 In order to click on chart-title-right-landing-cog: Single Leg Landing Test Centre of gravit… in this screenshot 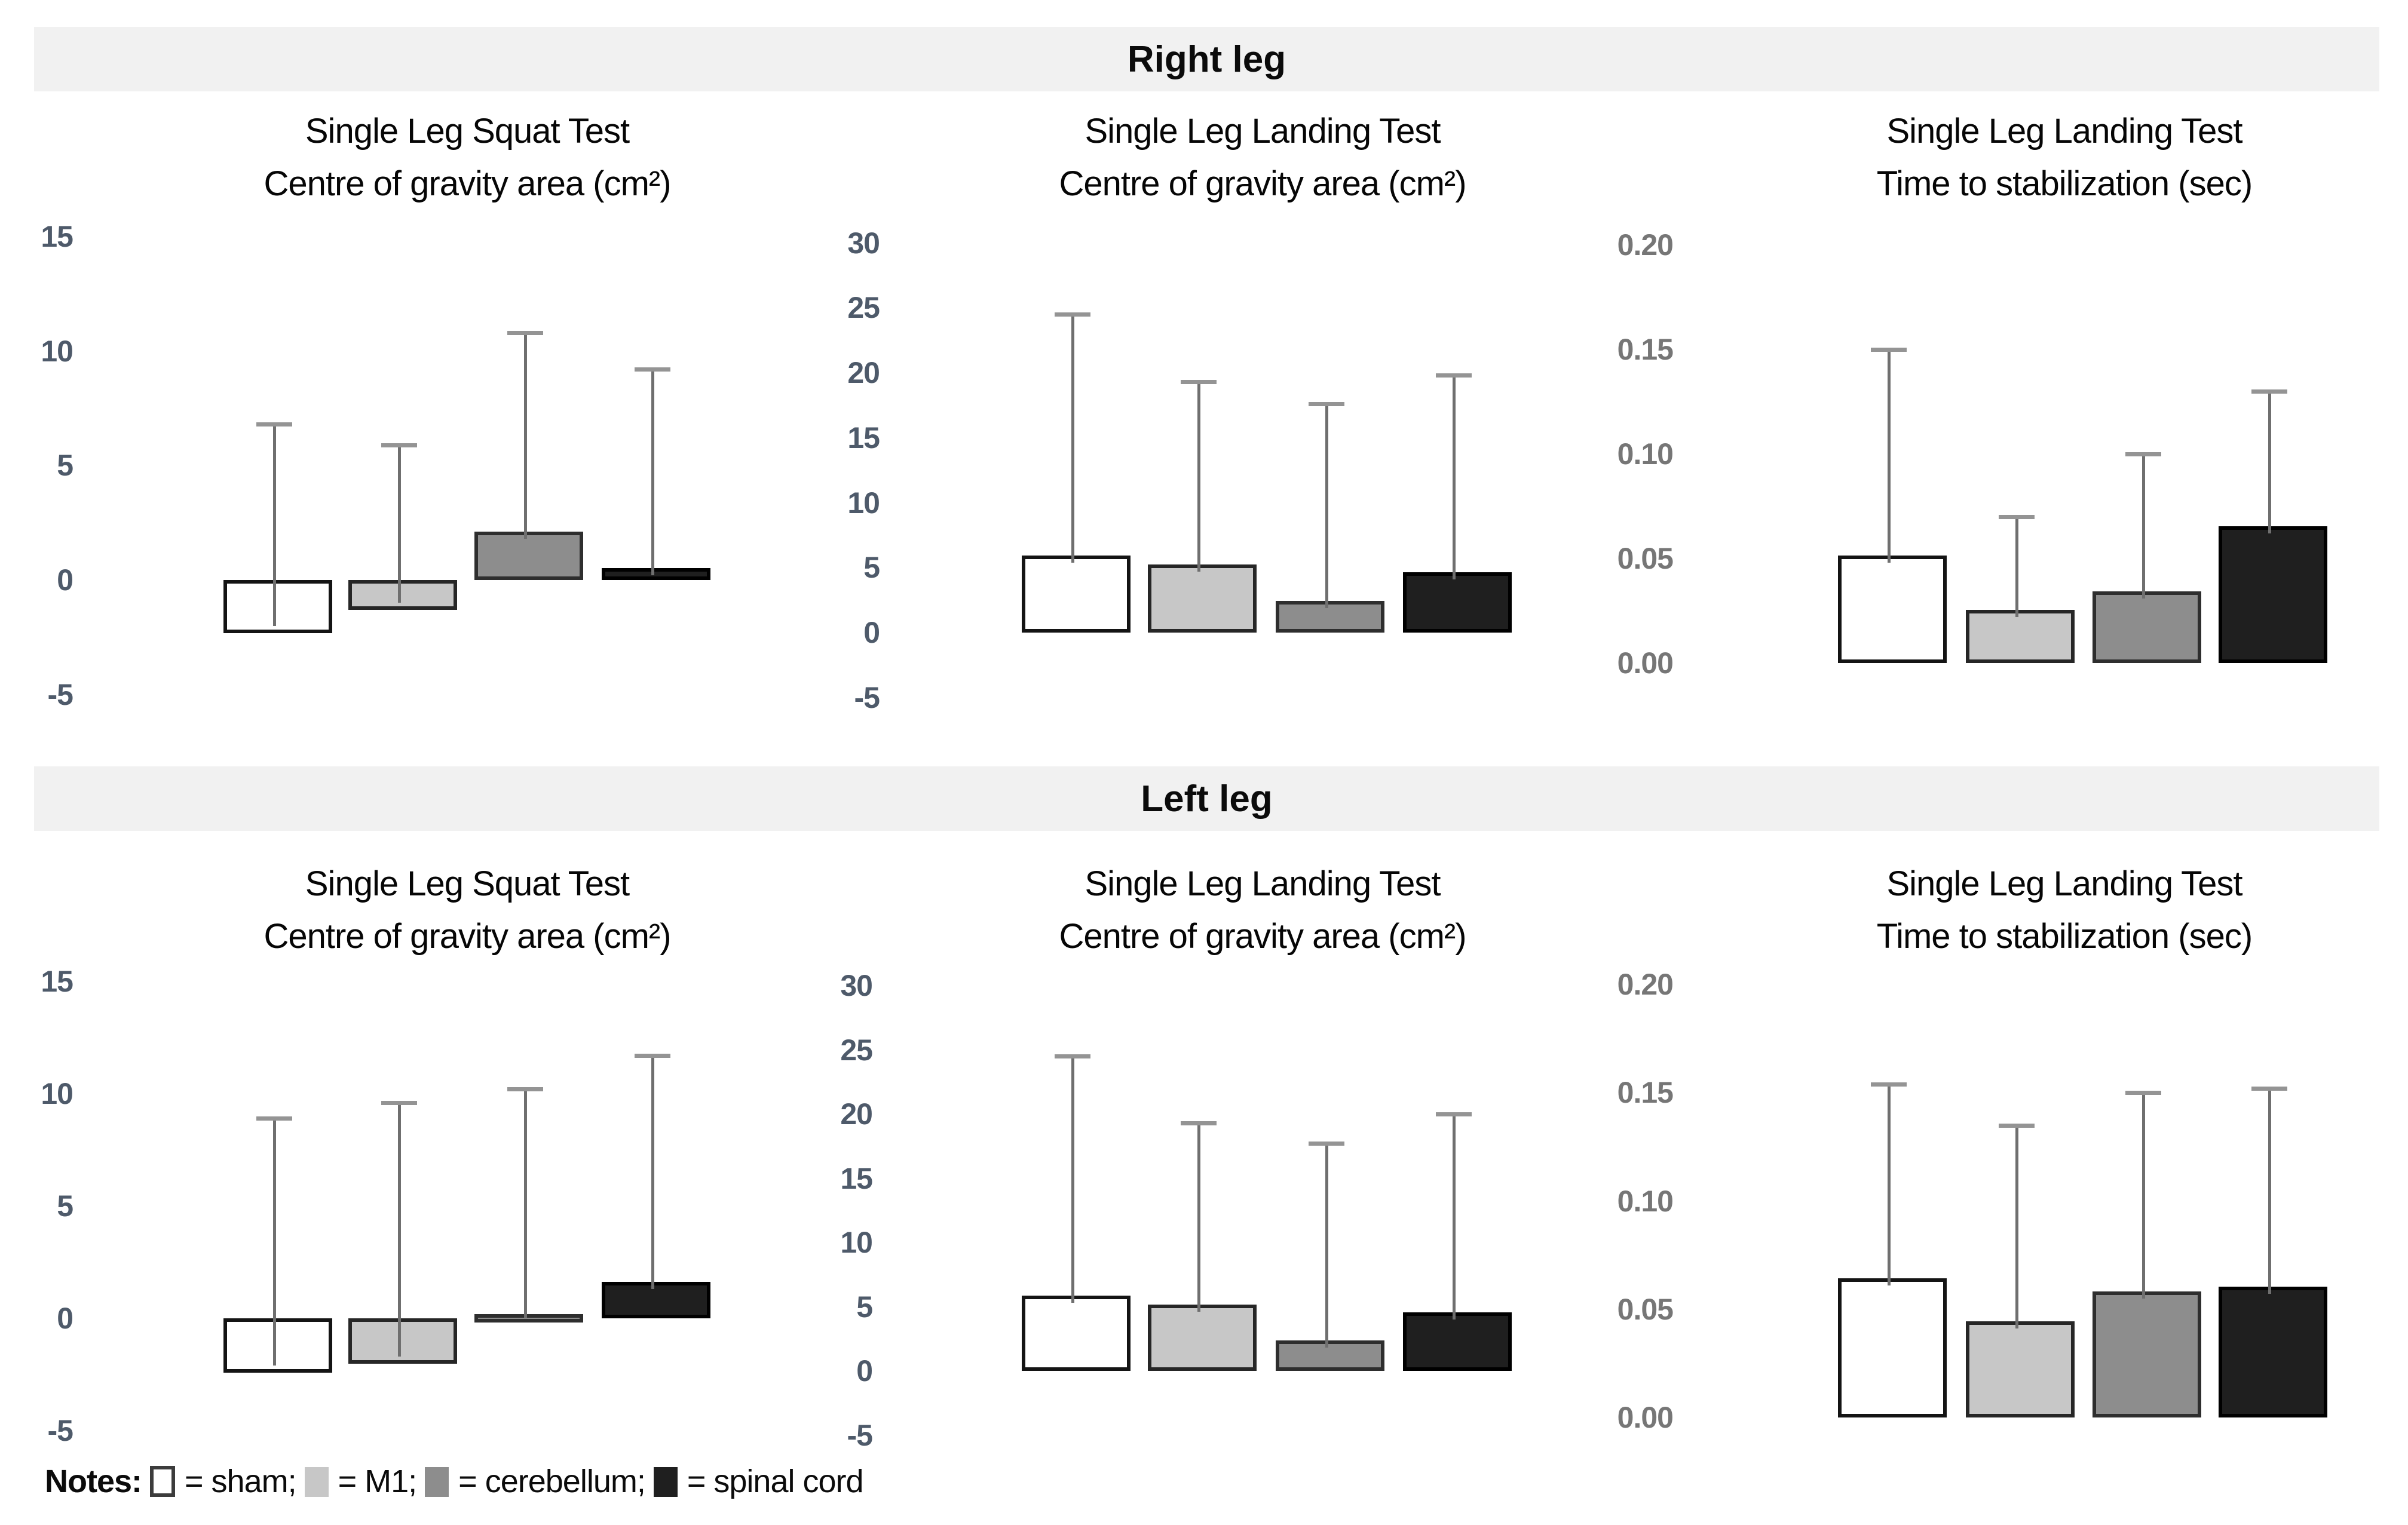, I will do `click(1262, 157)`.